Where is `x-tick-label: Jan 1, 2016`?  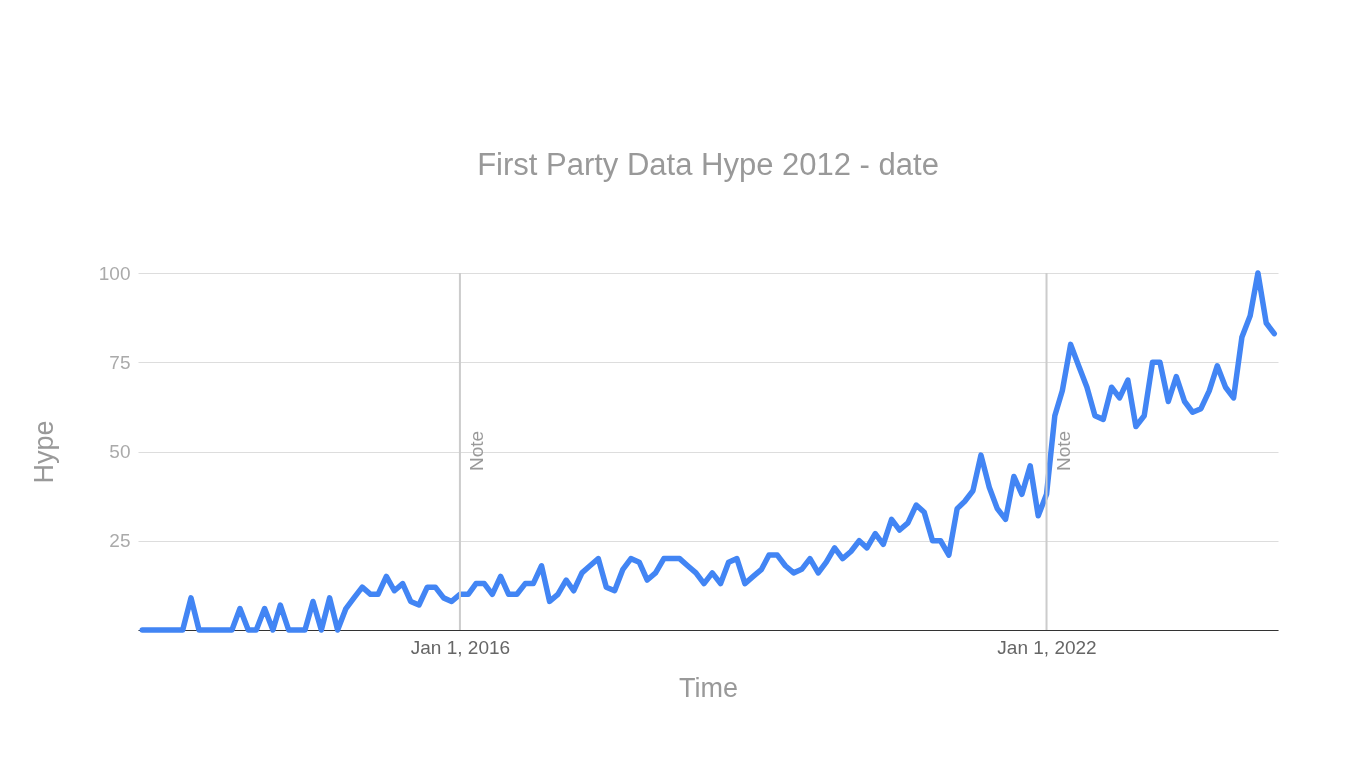 x-tick-label: Jan 1, 2016 is located at coordinates (460, 647).